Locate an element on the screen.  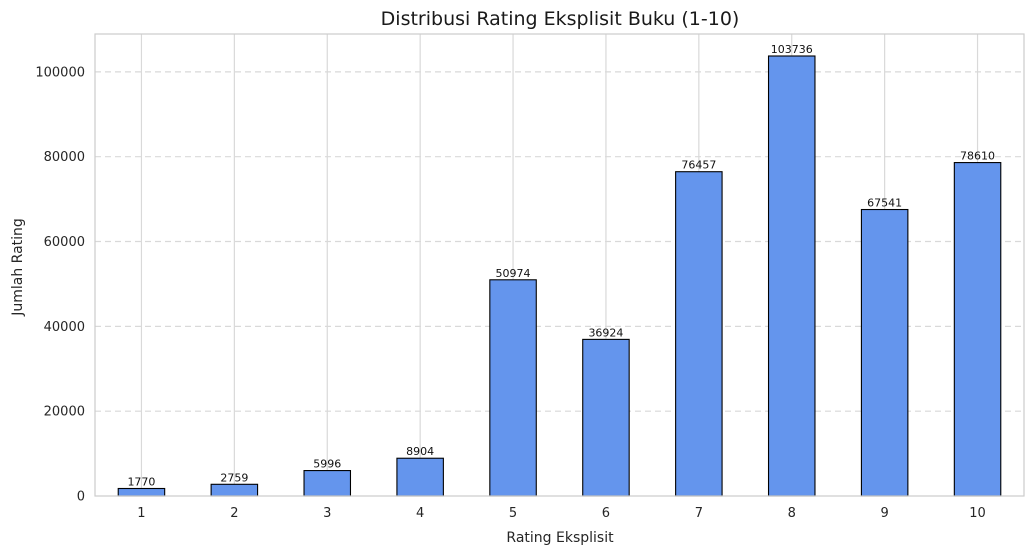
data-label: 5996 is located at coordinates (327, 464).